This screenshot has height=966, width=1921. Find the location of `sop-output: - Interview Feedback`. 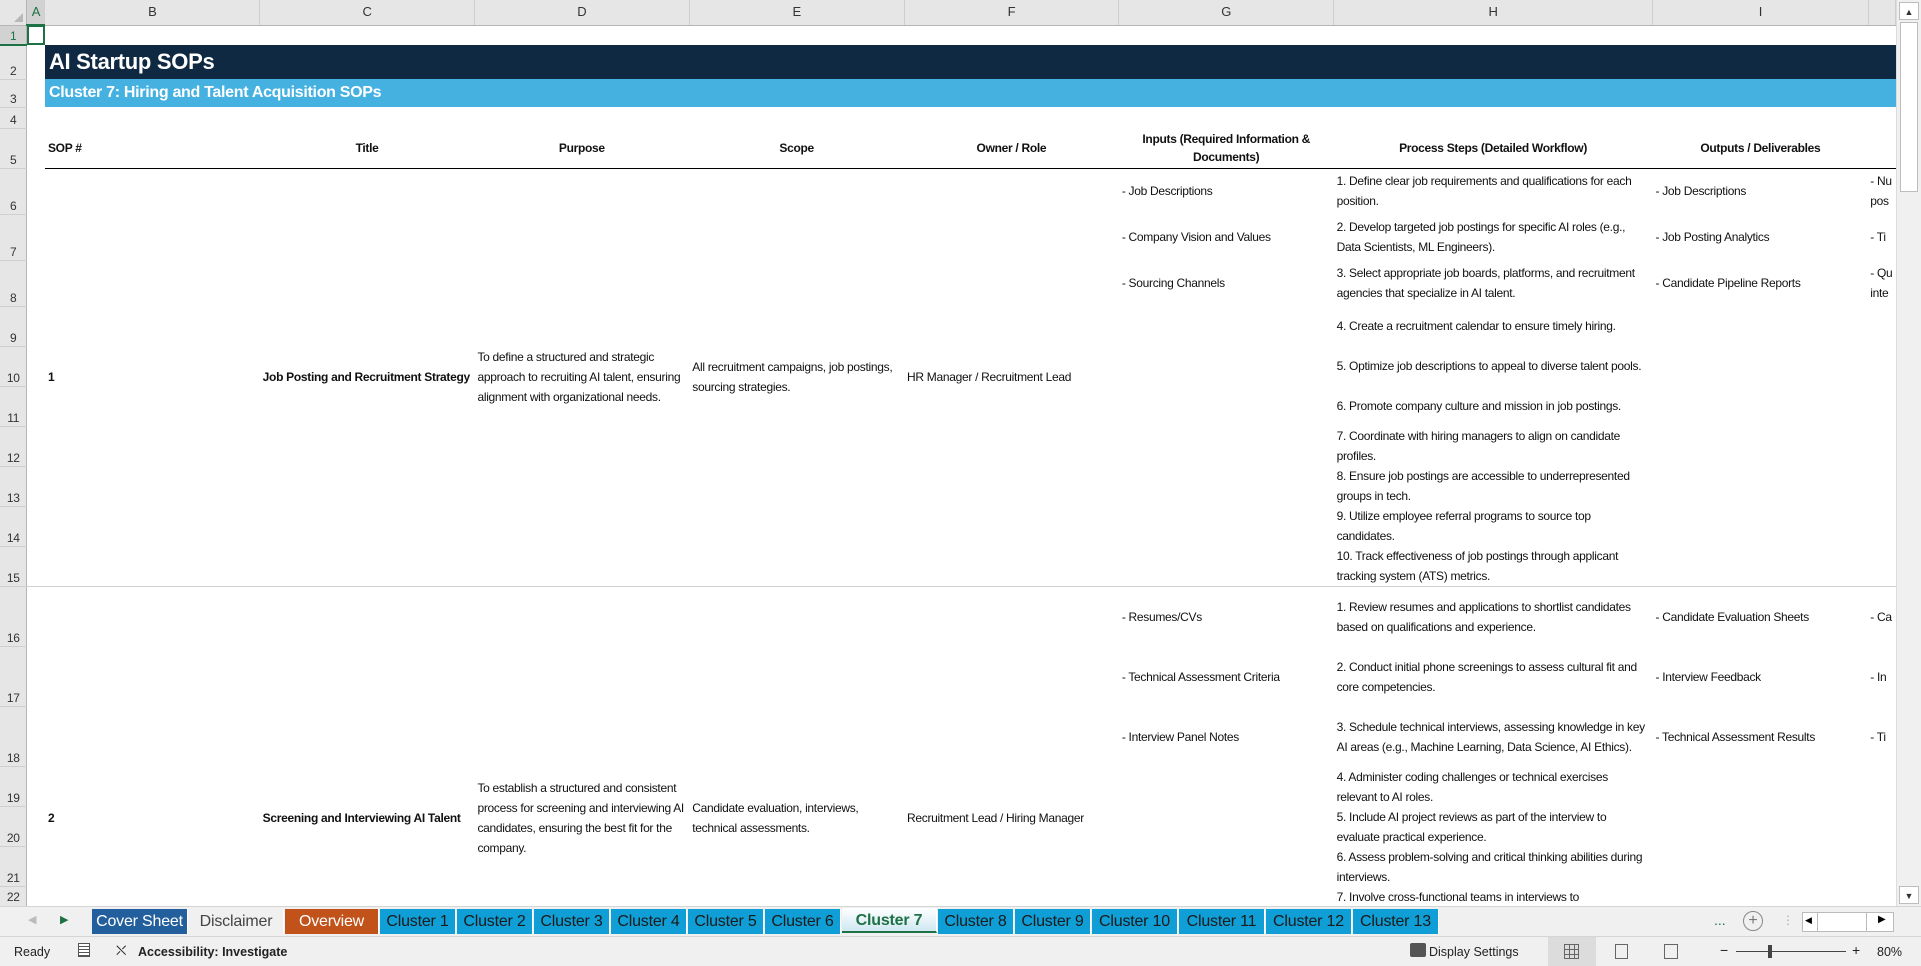

sop-output: - Interview Feedback is located at coordinates (1708, 676).